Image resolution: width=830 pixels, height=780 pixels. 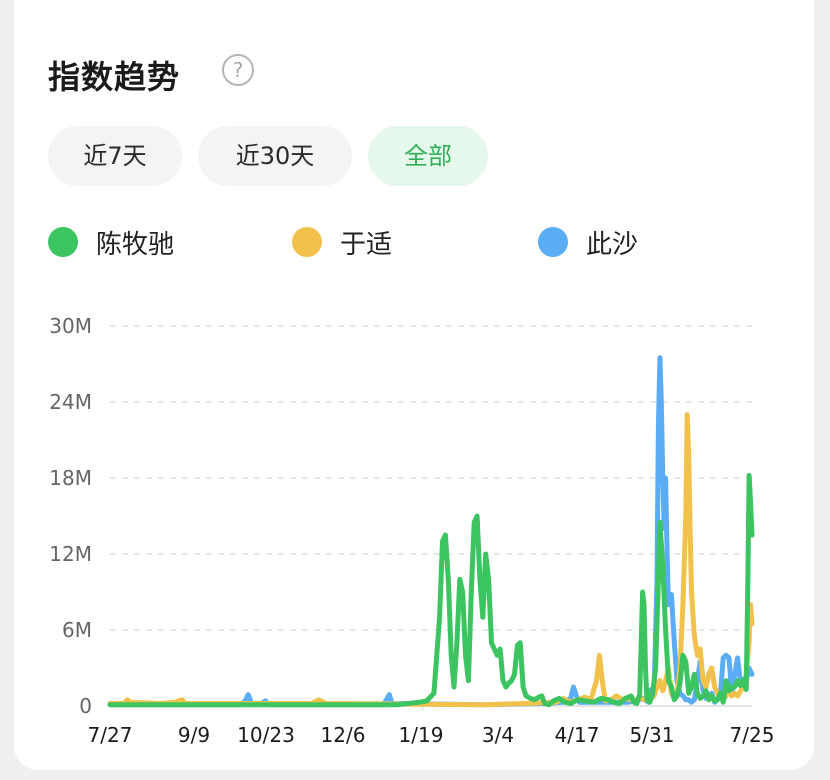 What do you see at coordinates (652, 735) in the screenshot?
I see `x-tick-label: 5/31` at bounding box center [652, 735].